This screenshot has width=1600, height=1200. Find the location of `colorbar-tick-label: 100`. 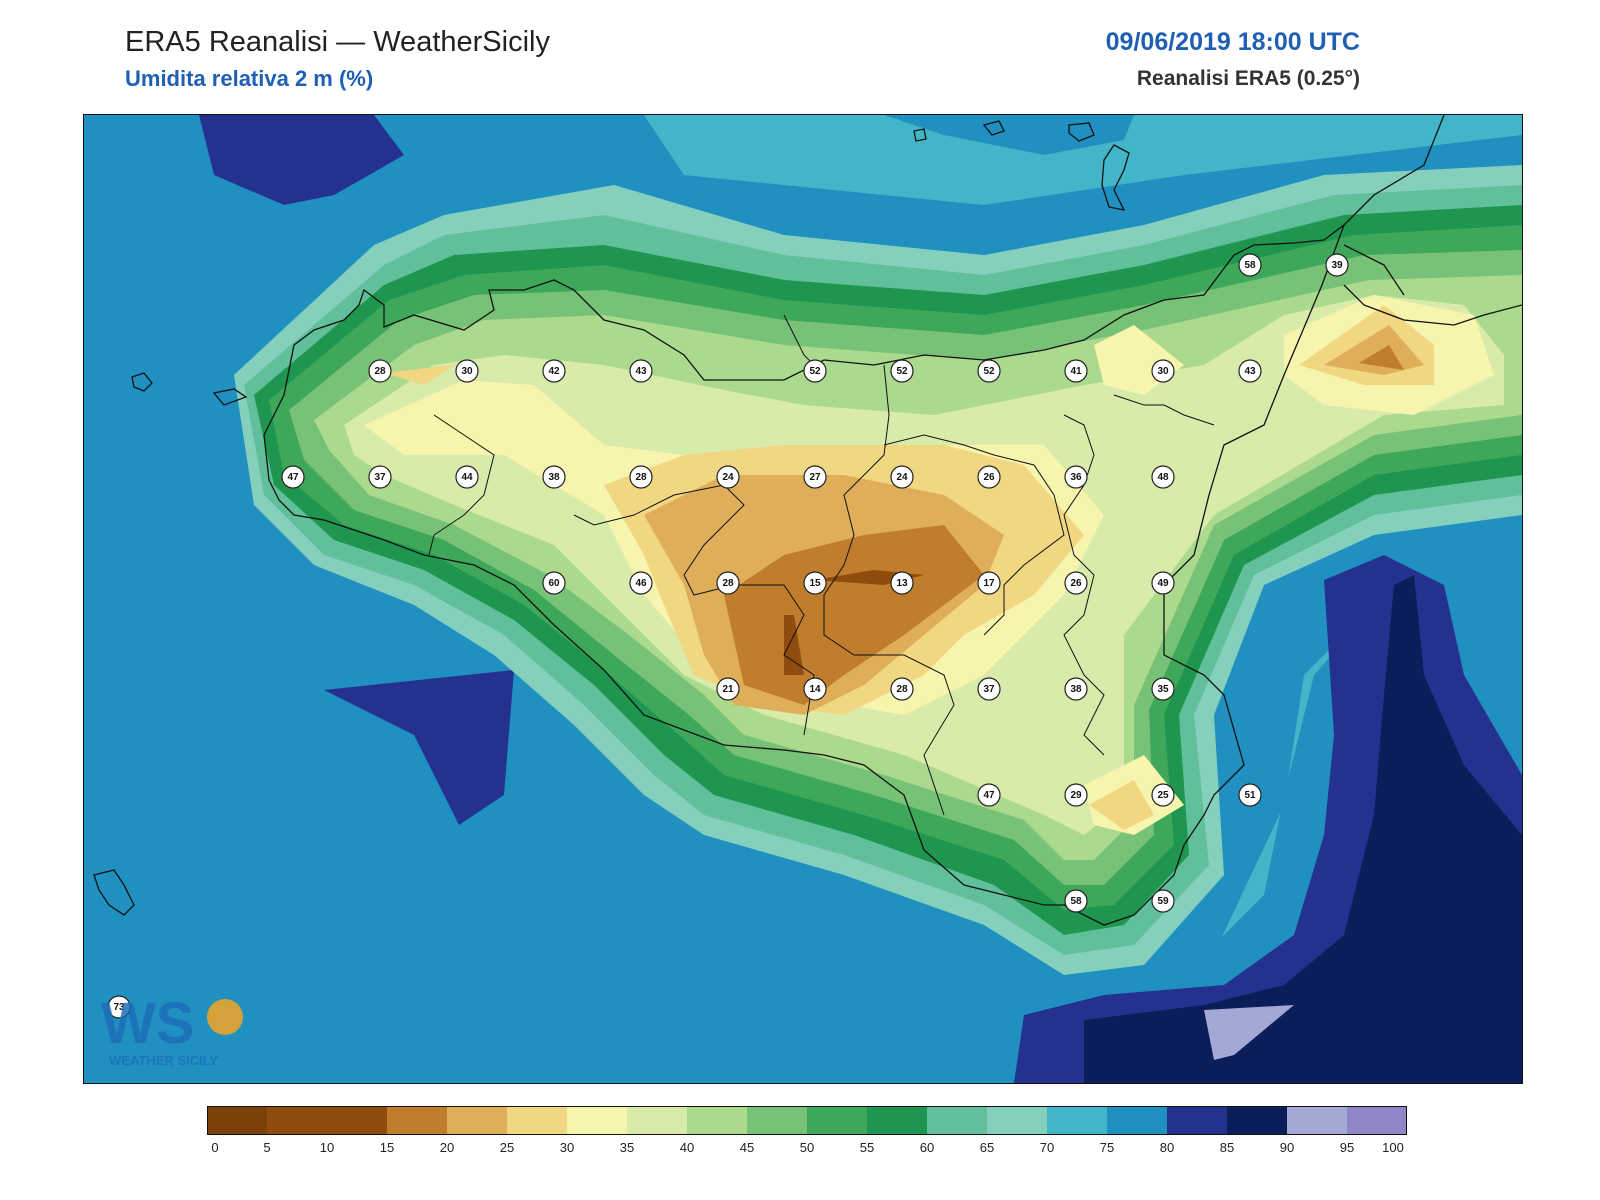

colorbar-tick-label: 100 is located at coordinates (1393, 1147).